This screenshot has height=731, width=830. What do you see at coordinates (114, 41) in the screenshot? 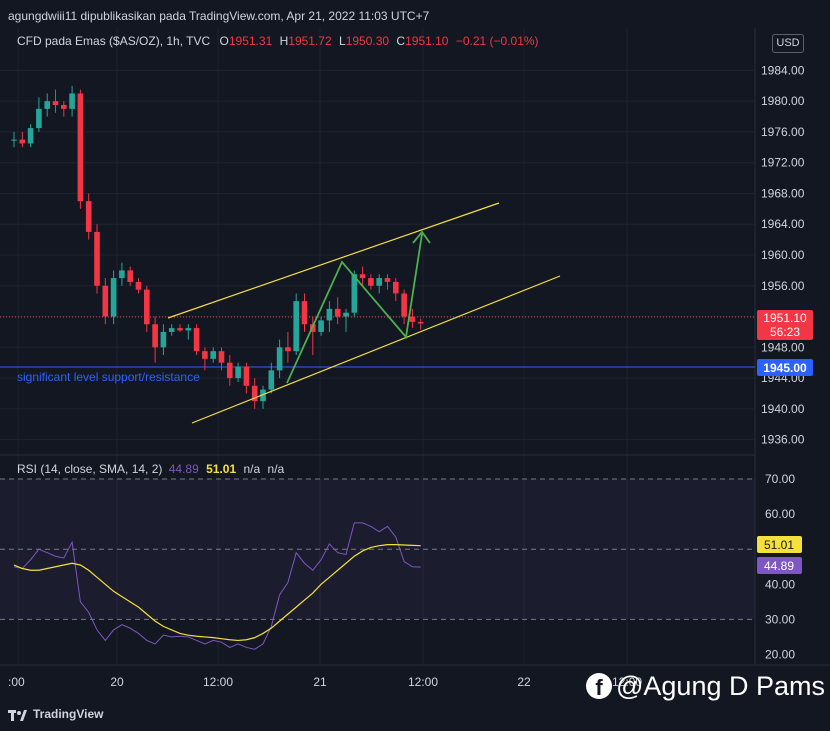
I see `symbol-title: CFD pada Emas ($AS/OZ), 1h, TVC` at bounding box center [114, 41].